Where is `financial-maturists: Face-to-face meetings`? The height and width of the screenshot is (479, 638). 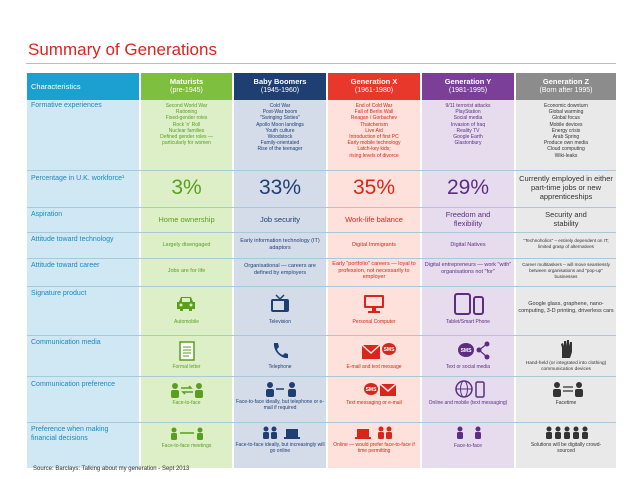
financial-maturists: Face-to-face meetings is located at coordinates (186, 446).